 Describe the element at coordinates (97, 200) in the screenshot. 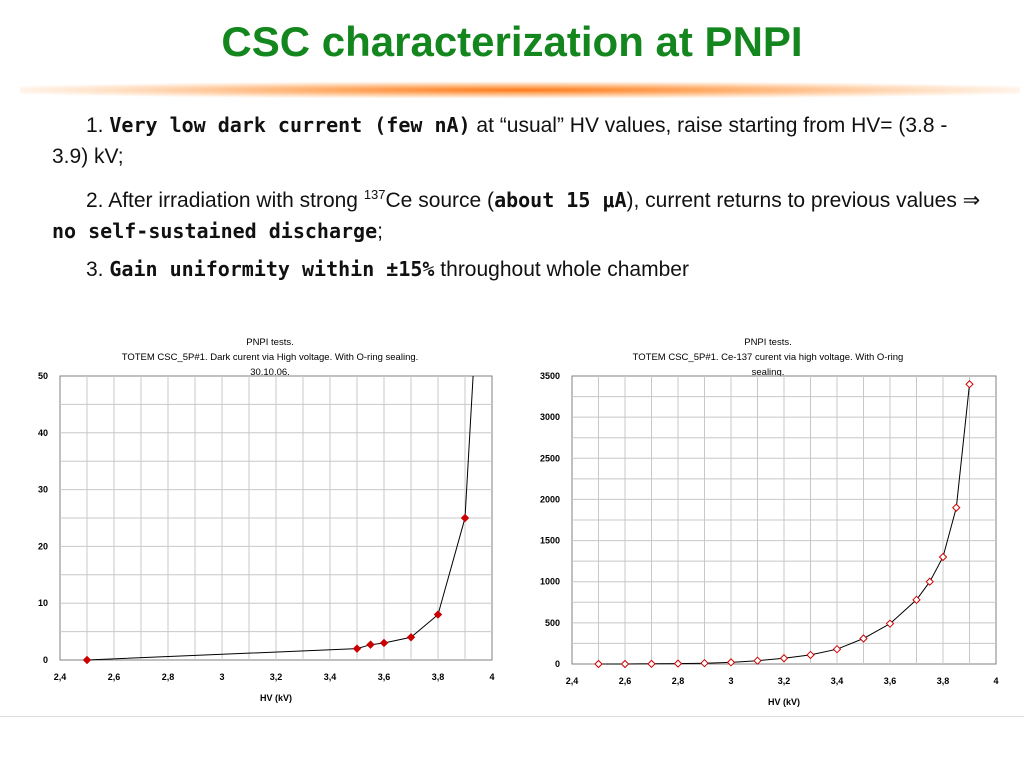

I see `bullet-2-number: 2.` at that location.